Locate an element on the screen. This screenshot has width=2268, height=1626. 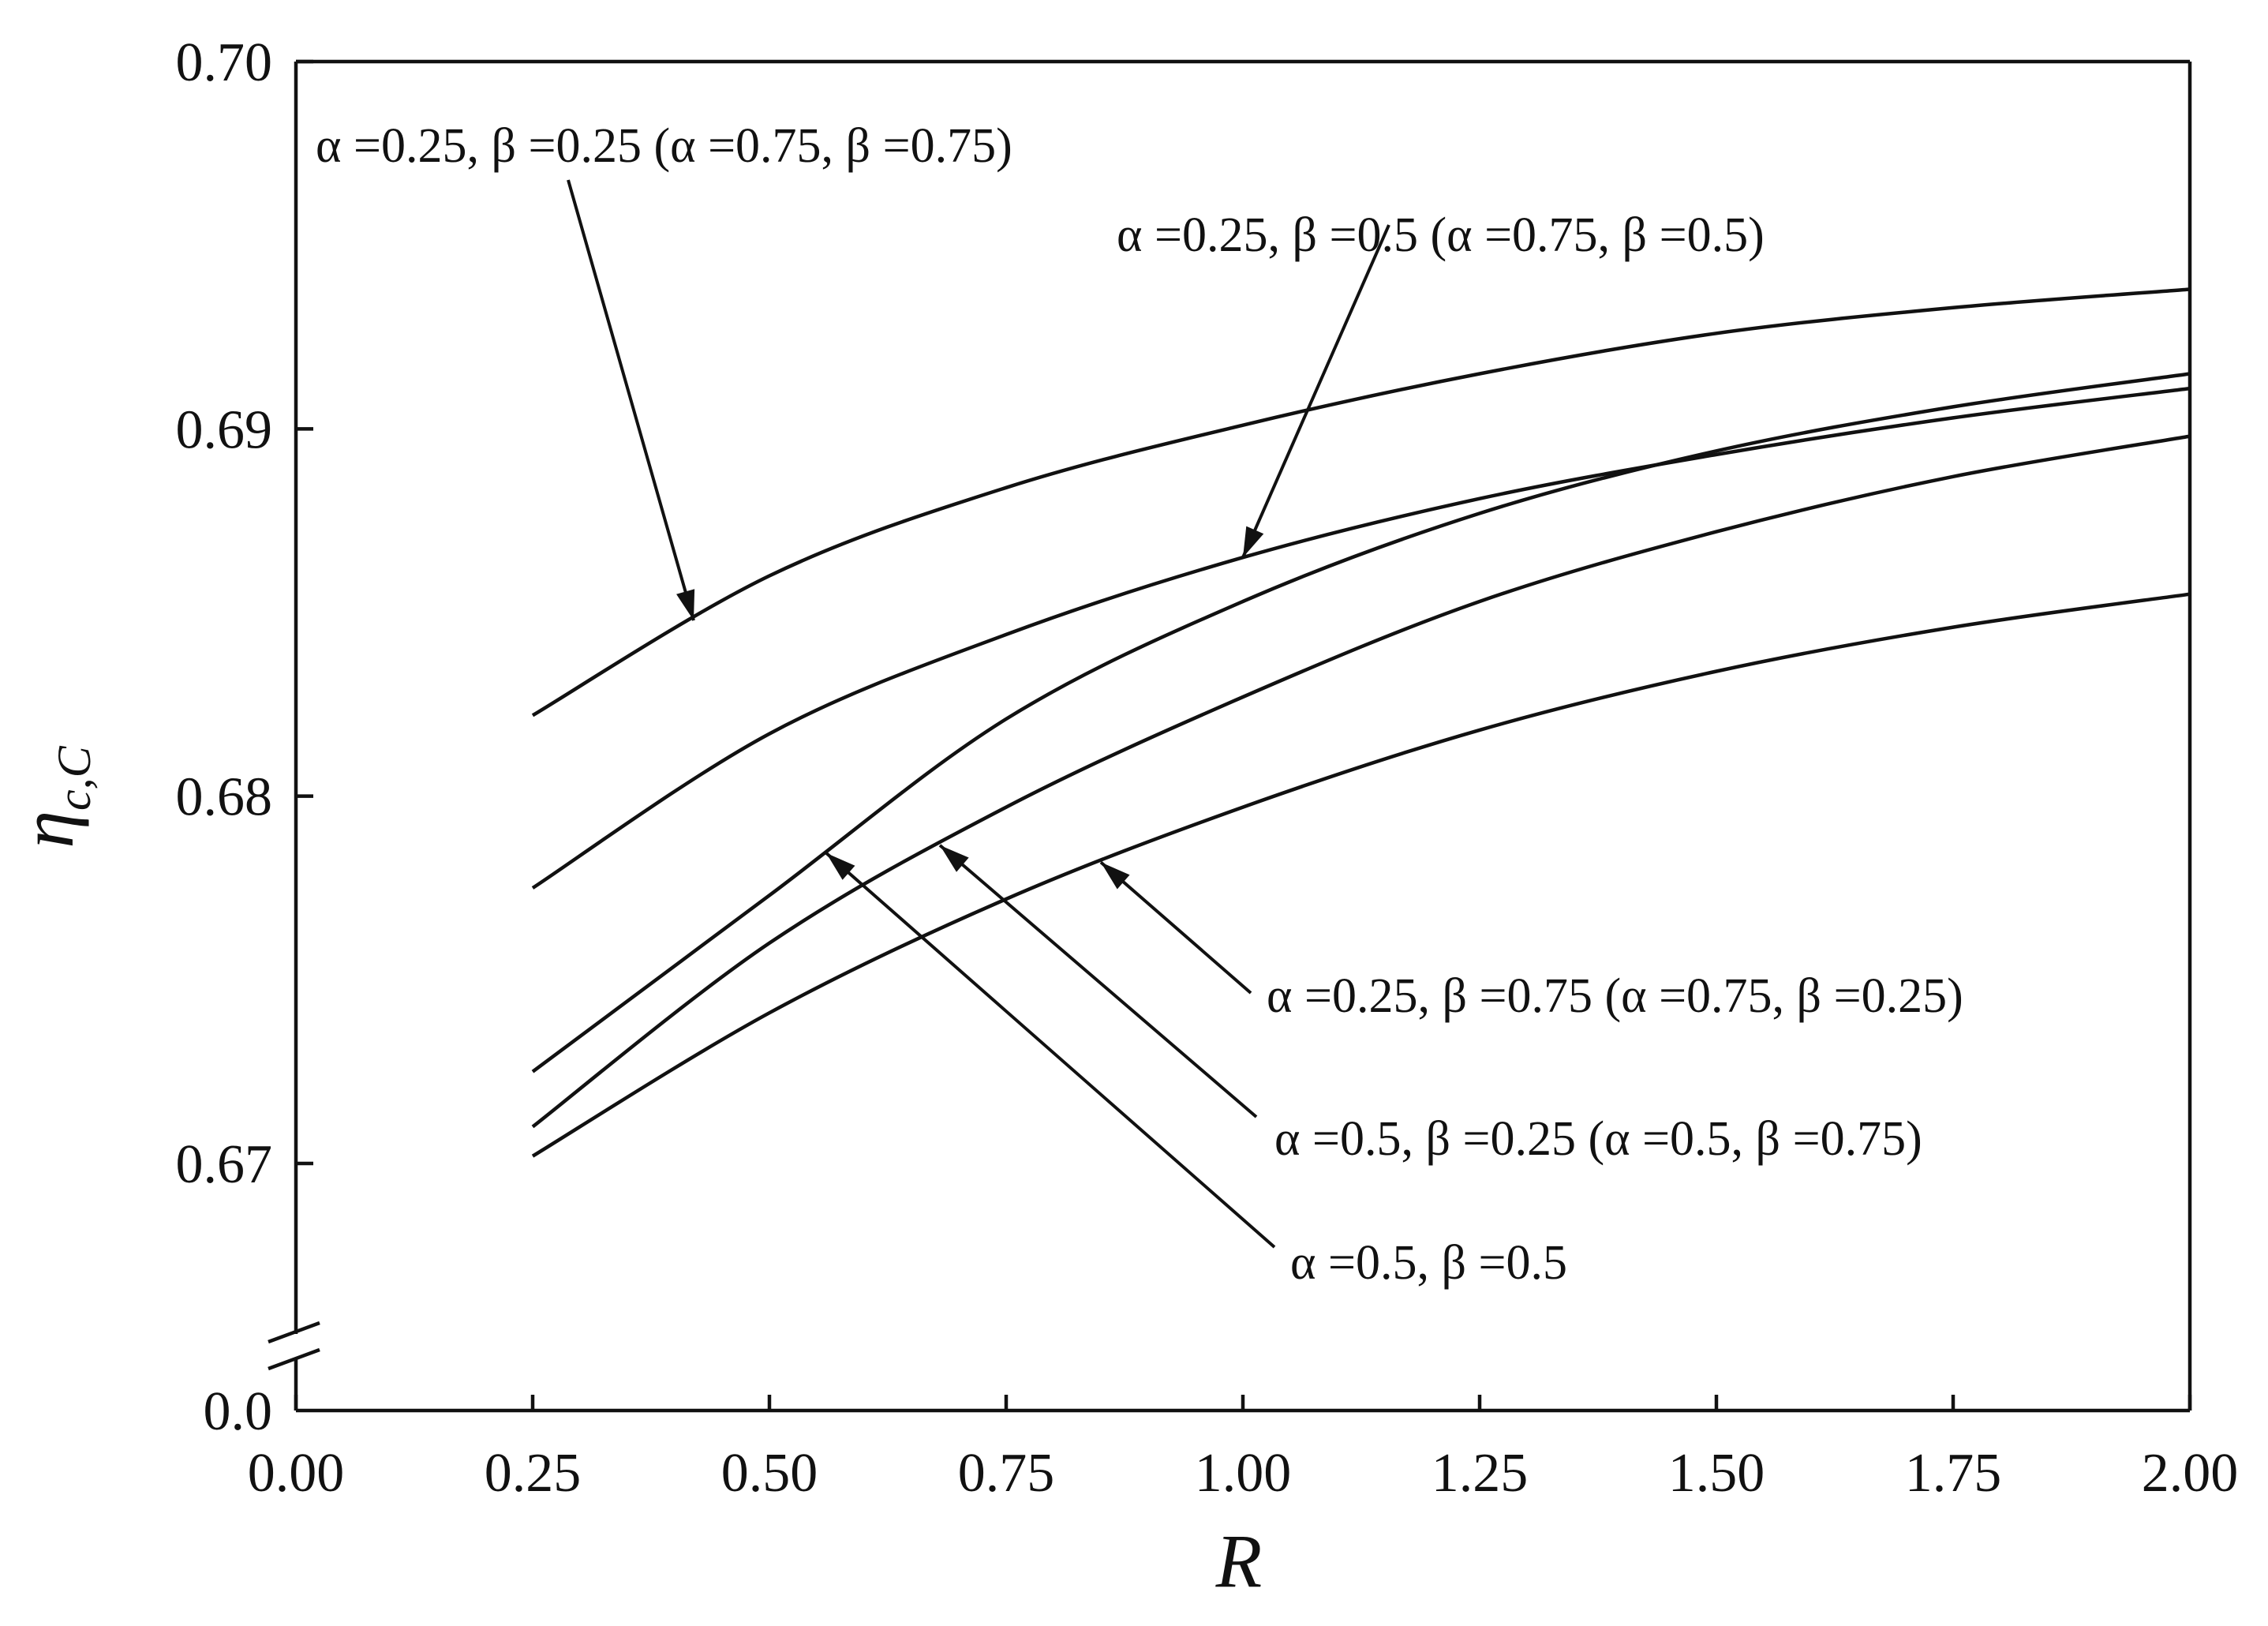
y-axis-title: ηc,C is located at coordinates (52, 796).